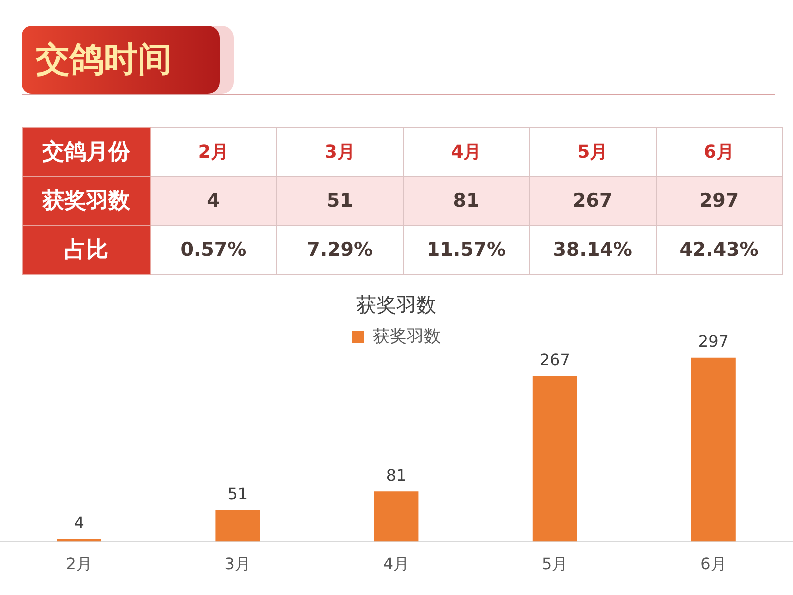 This screenshot has height=595, width=793. What do you see at coordinates (406, 336) in the screenshot?
I see `legend-label: 获奖羽数` at bounding box center [406, 336].